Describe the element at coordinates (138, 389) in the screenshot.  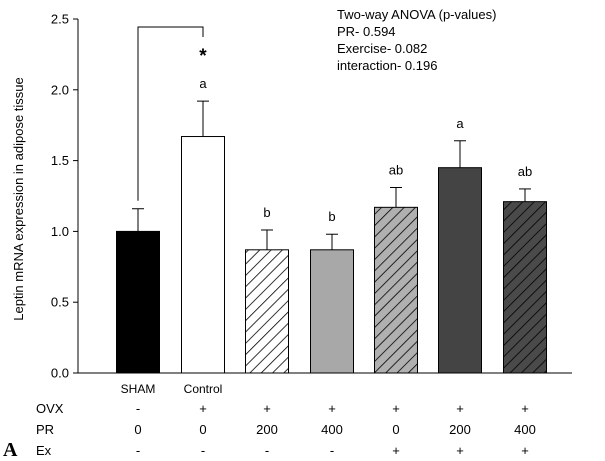
I see `category-label: SHAM` at that location.